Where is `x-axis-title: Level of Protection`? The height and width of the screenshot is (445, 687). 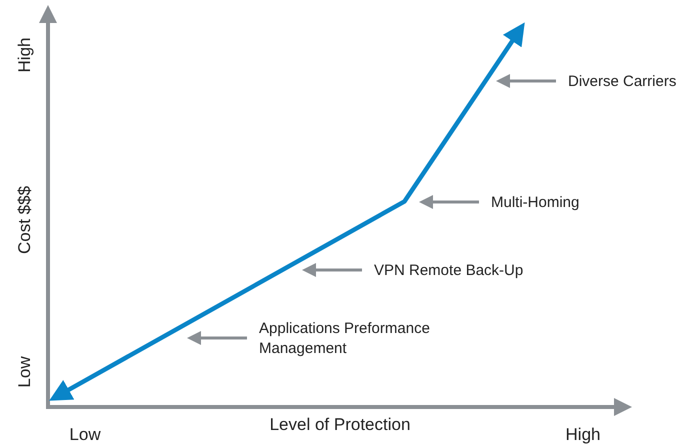
x-axis-title: Level of Protection is located at coordinates (340, 424).